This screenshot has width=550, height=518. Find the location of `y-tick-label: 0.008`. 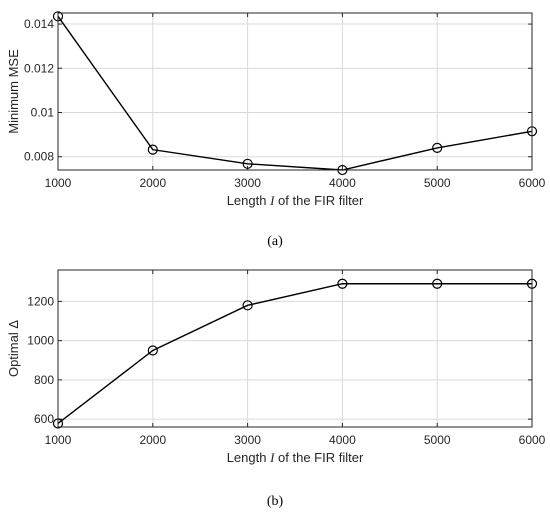

y-tick-label: 0.008 is located at coordinates (39, 157).